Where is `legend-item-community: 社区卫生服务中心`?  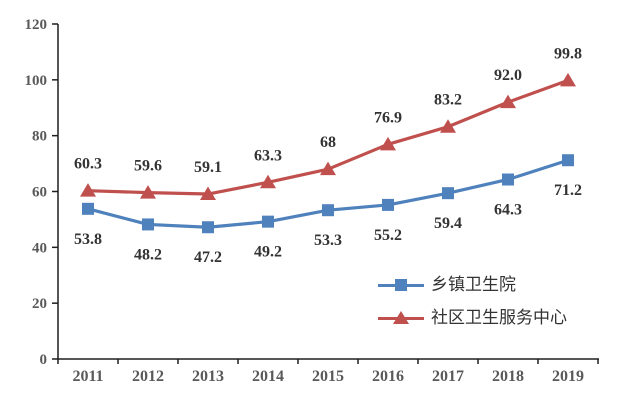
legend-item-community: 社区卫生服务中心 is located at coordinates (472, 318).